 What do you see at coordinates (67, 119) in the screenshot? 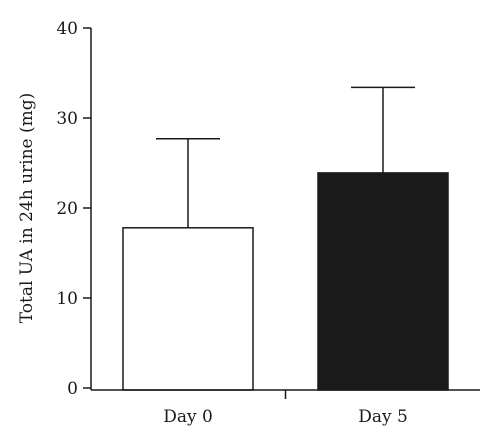
I see `y-tick-label: 30` at bounding box center [67, 119].